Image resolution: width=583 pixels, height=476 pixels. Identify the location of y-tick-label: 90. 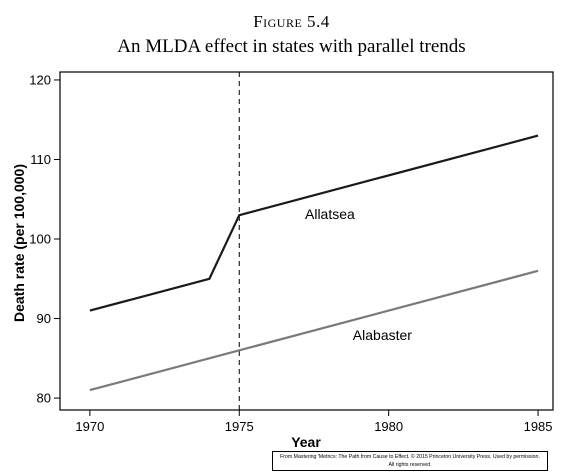
(44, 318).